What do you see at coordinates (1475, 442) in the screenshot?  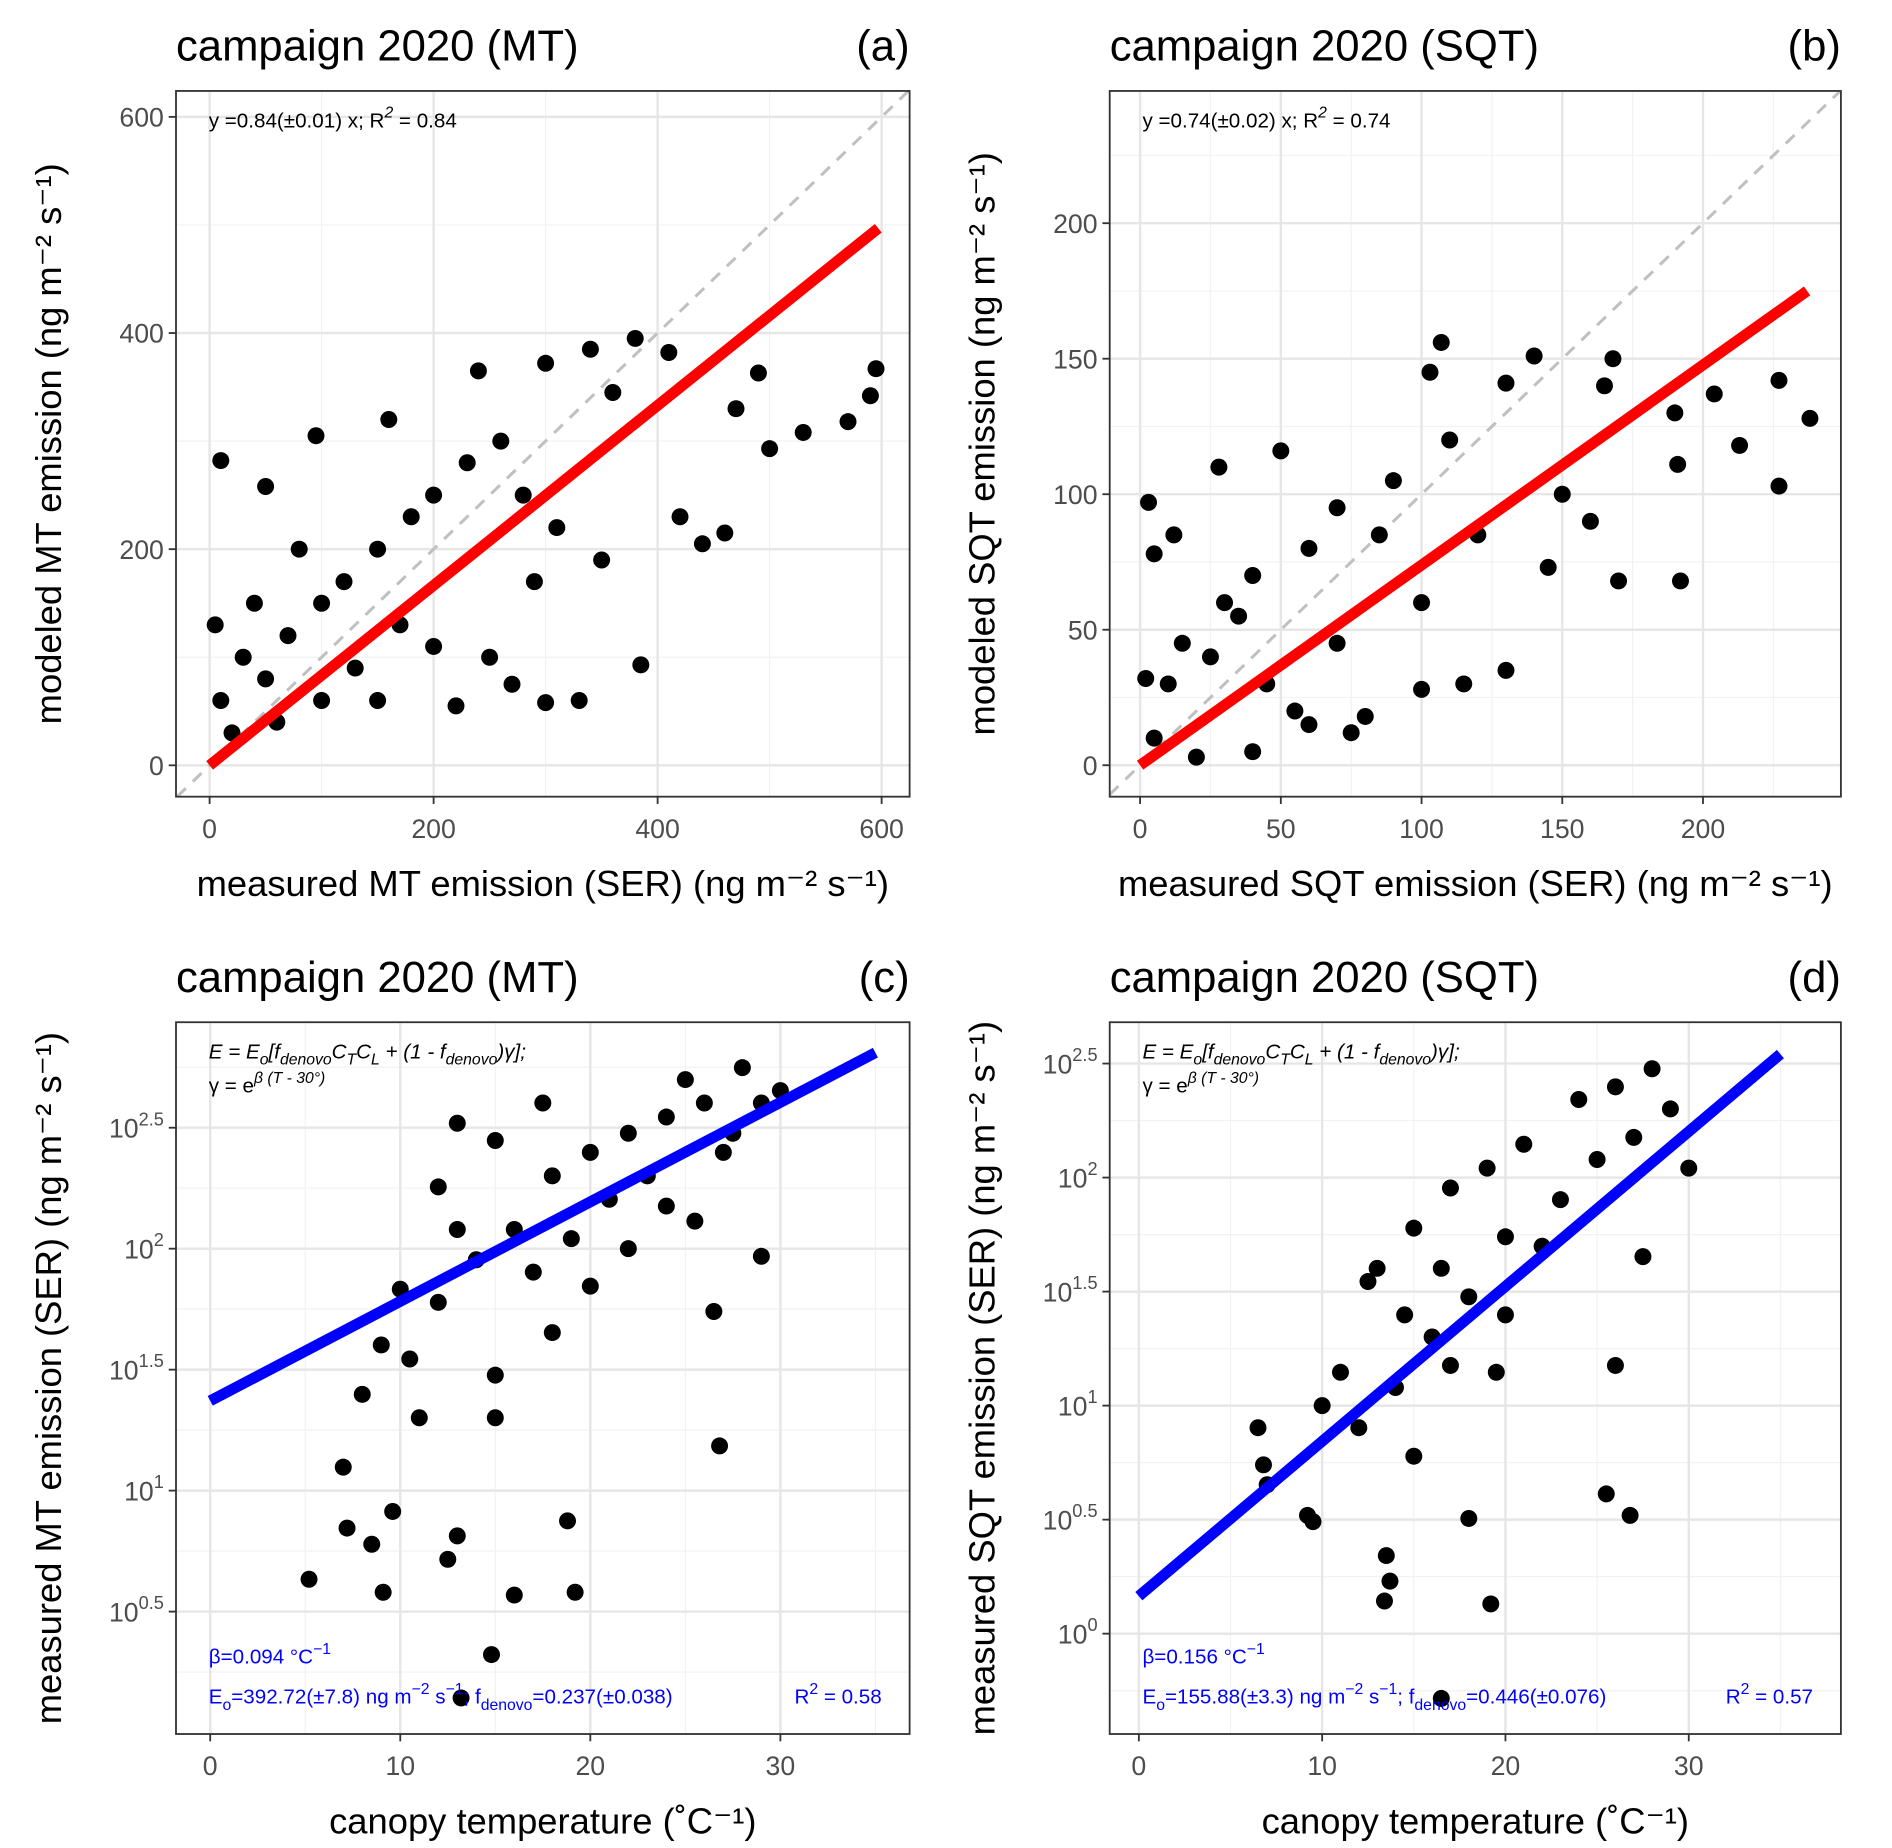 I see `identity-line` at bounding box center [1475, 442].